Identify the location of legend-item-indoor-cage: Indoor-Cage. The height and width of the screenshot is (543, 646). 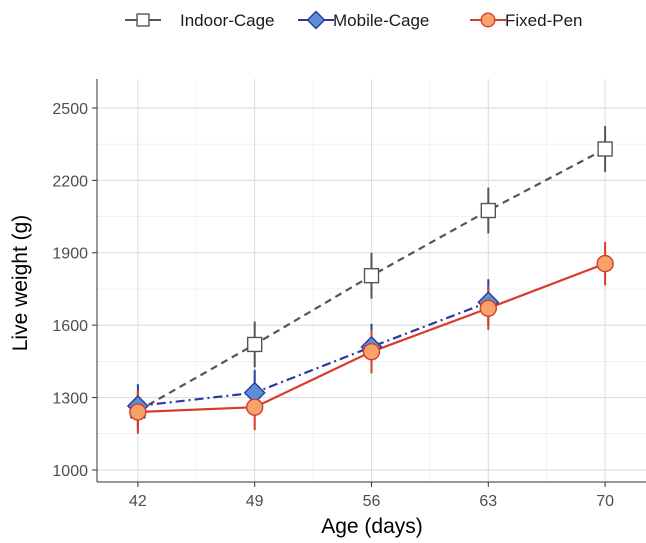
(200, 20).